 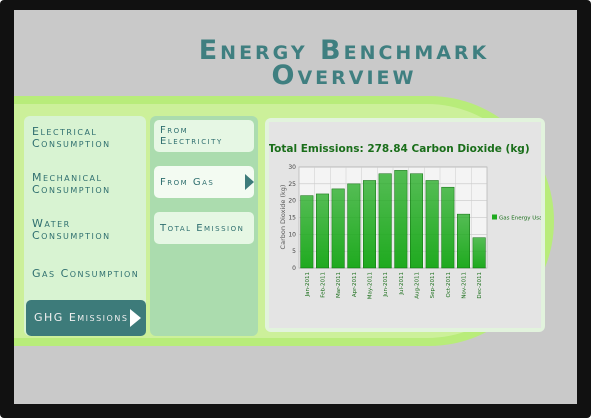 What do you see at coordinates (292, 167) in the screenshot?
I see `y-tick-label: 30` at bounding box center [292, 167].